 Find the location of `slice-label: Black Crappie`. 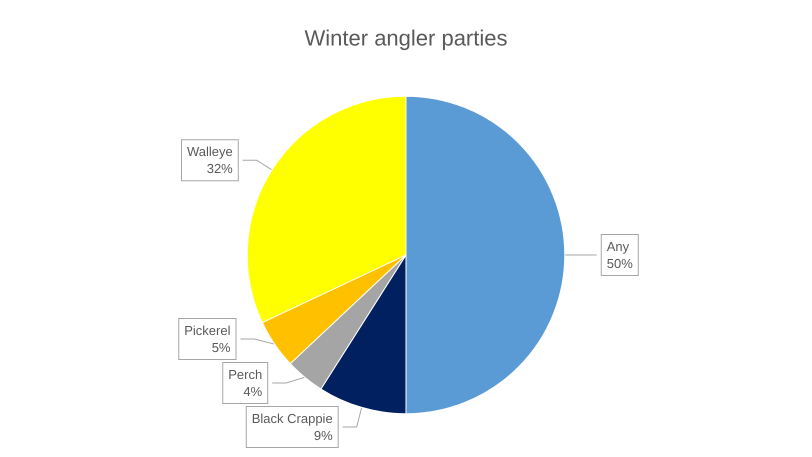

slice-label: Black Crappie is located at coordinates (292, 418).